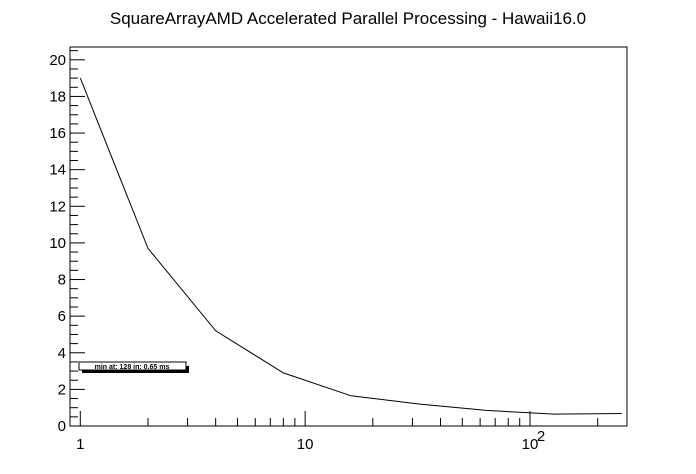 The image size is (696, 474). Describe the element at coordinates (62, 280) in the screenshot. I see `y-tick-label: 8` at that location.